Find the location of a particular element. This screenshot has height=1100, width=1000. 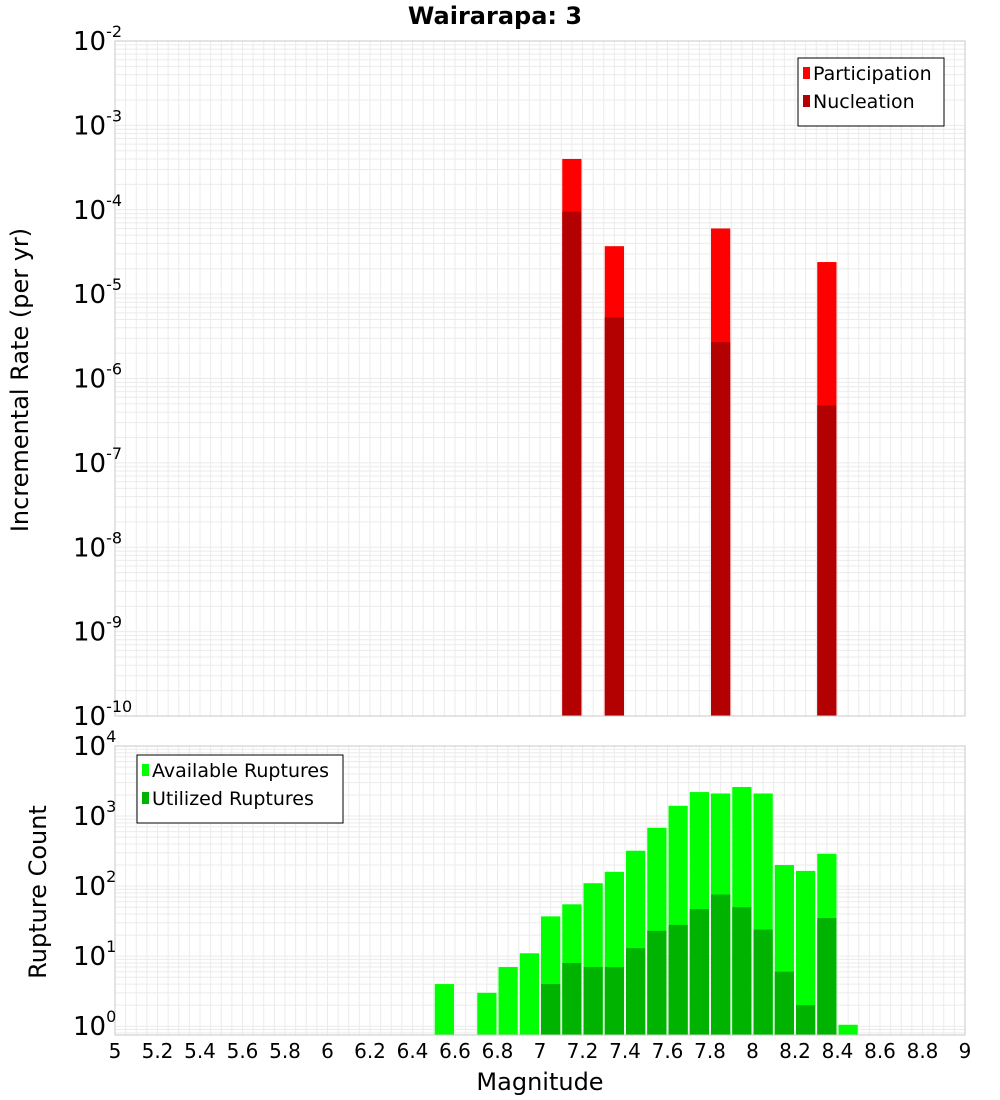

top-y-tick-label: 10⁻⁴ is located at coordinates (97, 208).